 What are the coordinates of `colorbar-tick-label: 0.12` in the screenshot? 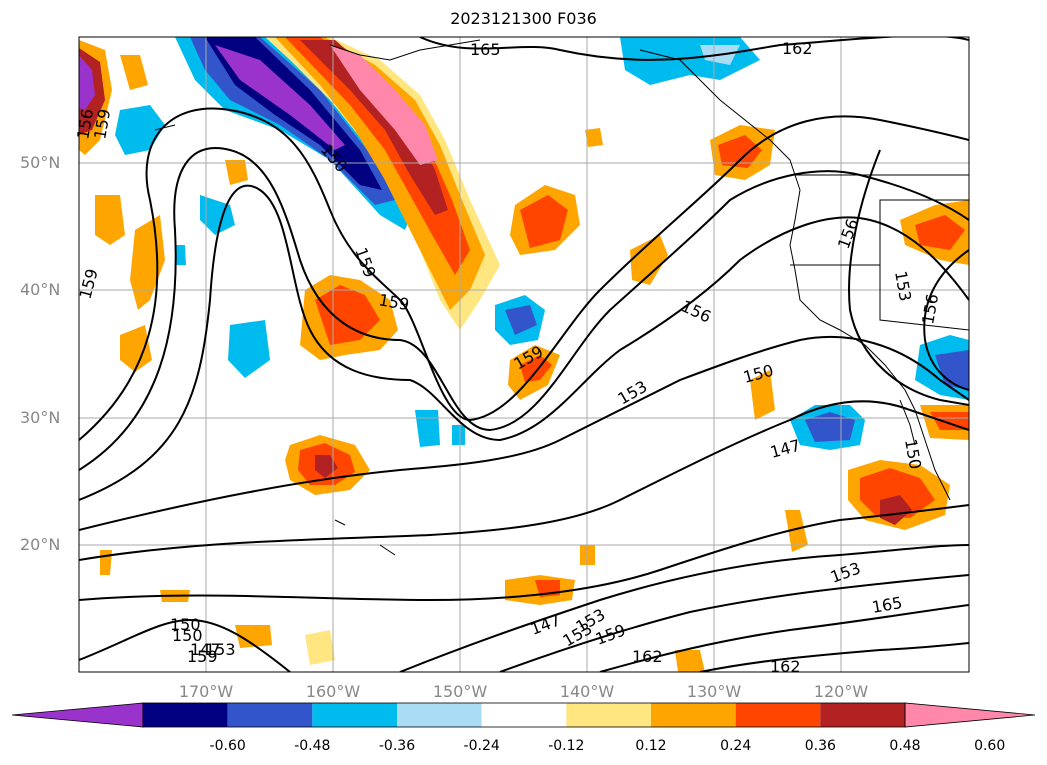 It's located at (651, 746).